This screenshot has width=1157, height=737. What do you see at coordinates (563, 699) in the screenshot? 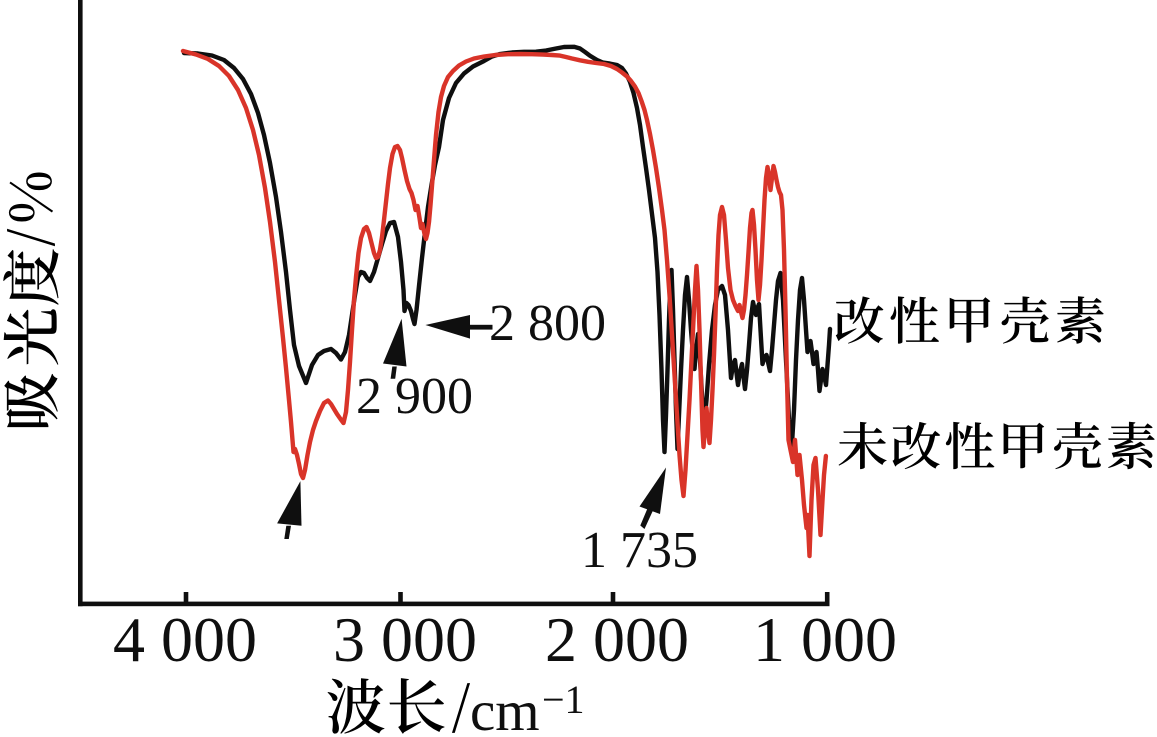
I see `svg-text: −1` at bounding box center [563, 699].